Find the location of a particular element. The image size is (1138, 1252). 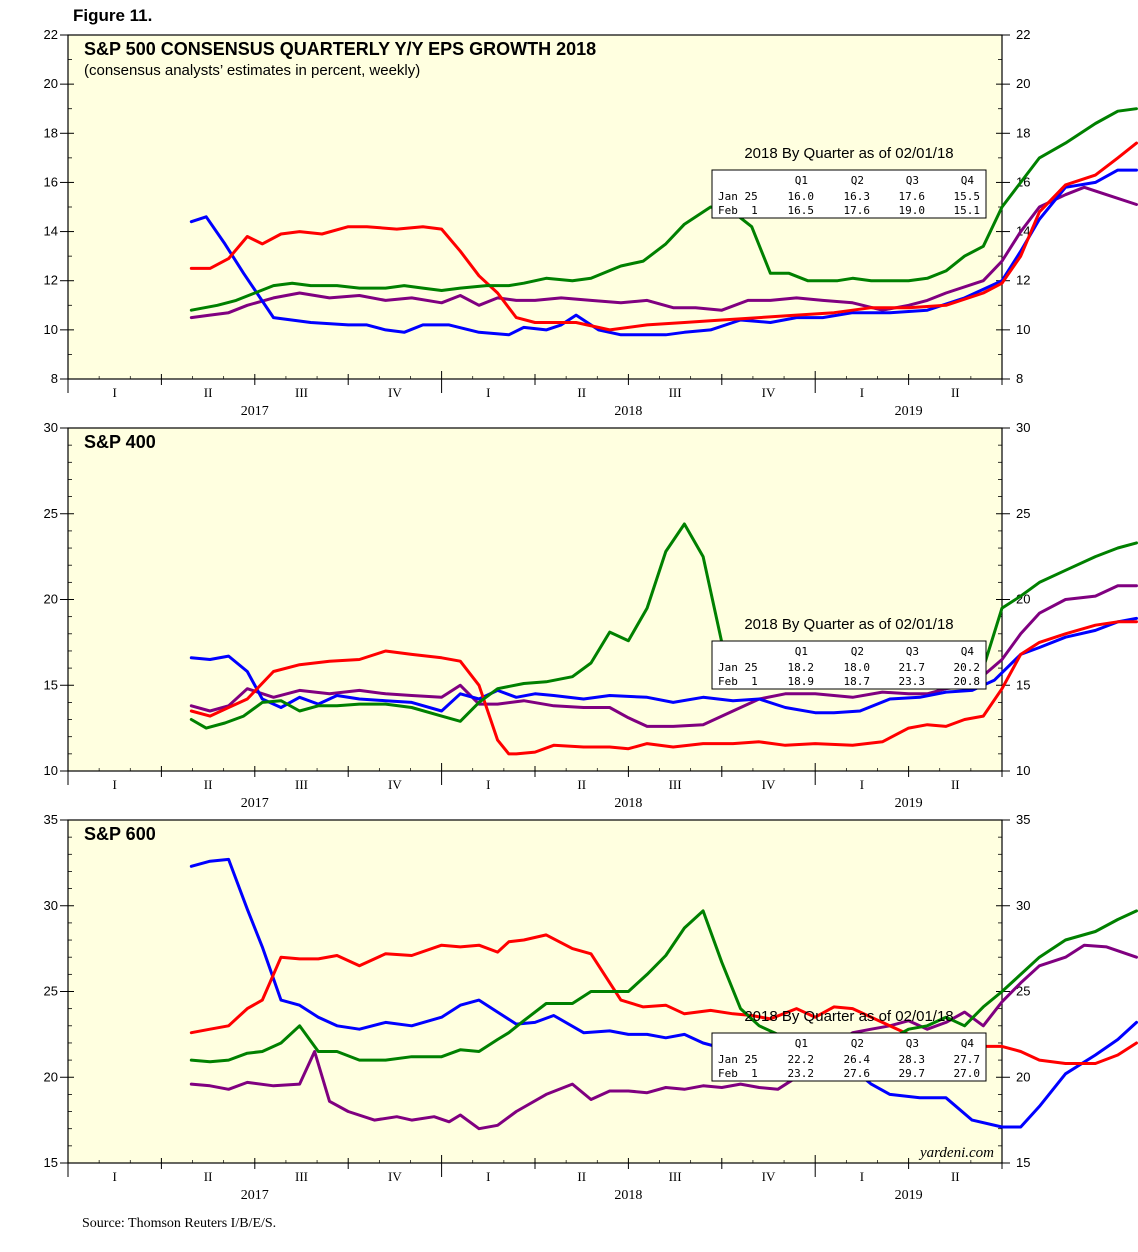

y-tick-label-right: 8 is located at coordinates (1019, 378).